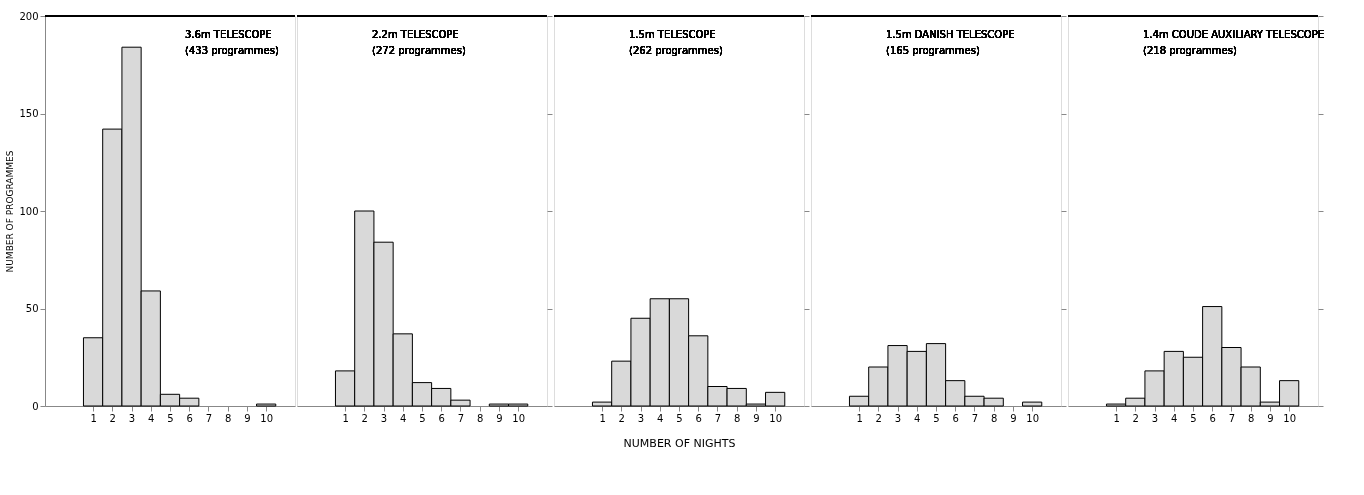 The width and height of the screenshot is (1364, 495). What do you see at coordinates (29, 113) in the screenshot?
I see `y-tick-label: 150` at bounding box center [29, 113].